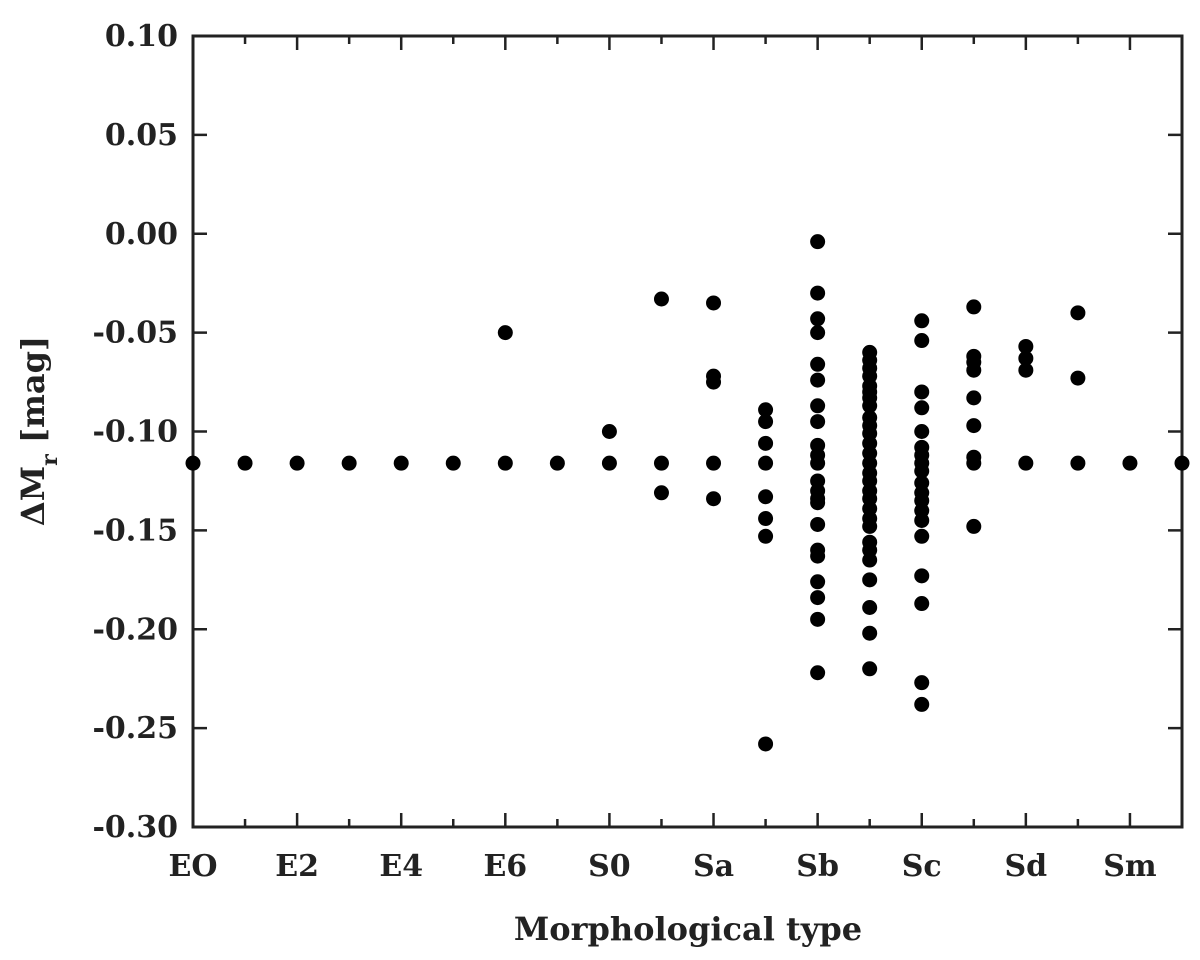 The image size is (1200, 960). Describe the element at coordinates (135, 333) in the screenshot. I see `y-tick-label: -0.05` at that location.